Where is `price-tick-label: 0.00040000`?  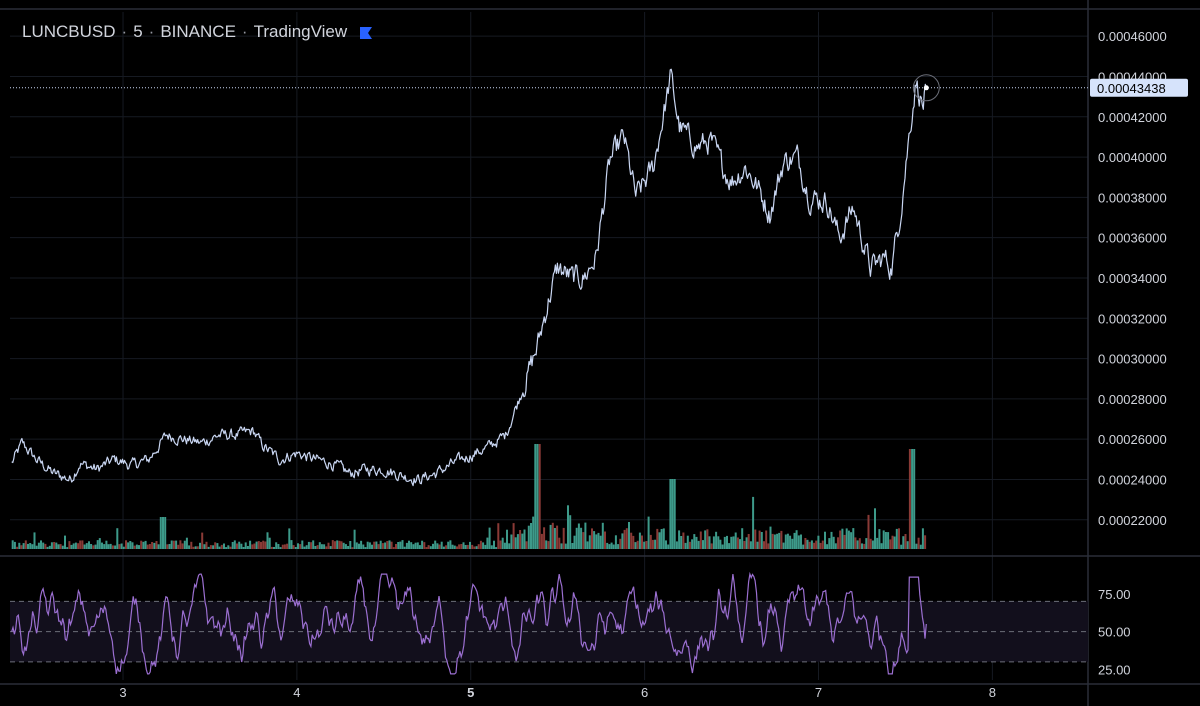 price-tick-label: 0.00040000 is located at coordinates (1132, 157).